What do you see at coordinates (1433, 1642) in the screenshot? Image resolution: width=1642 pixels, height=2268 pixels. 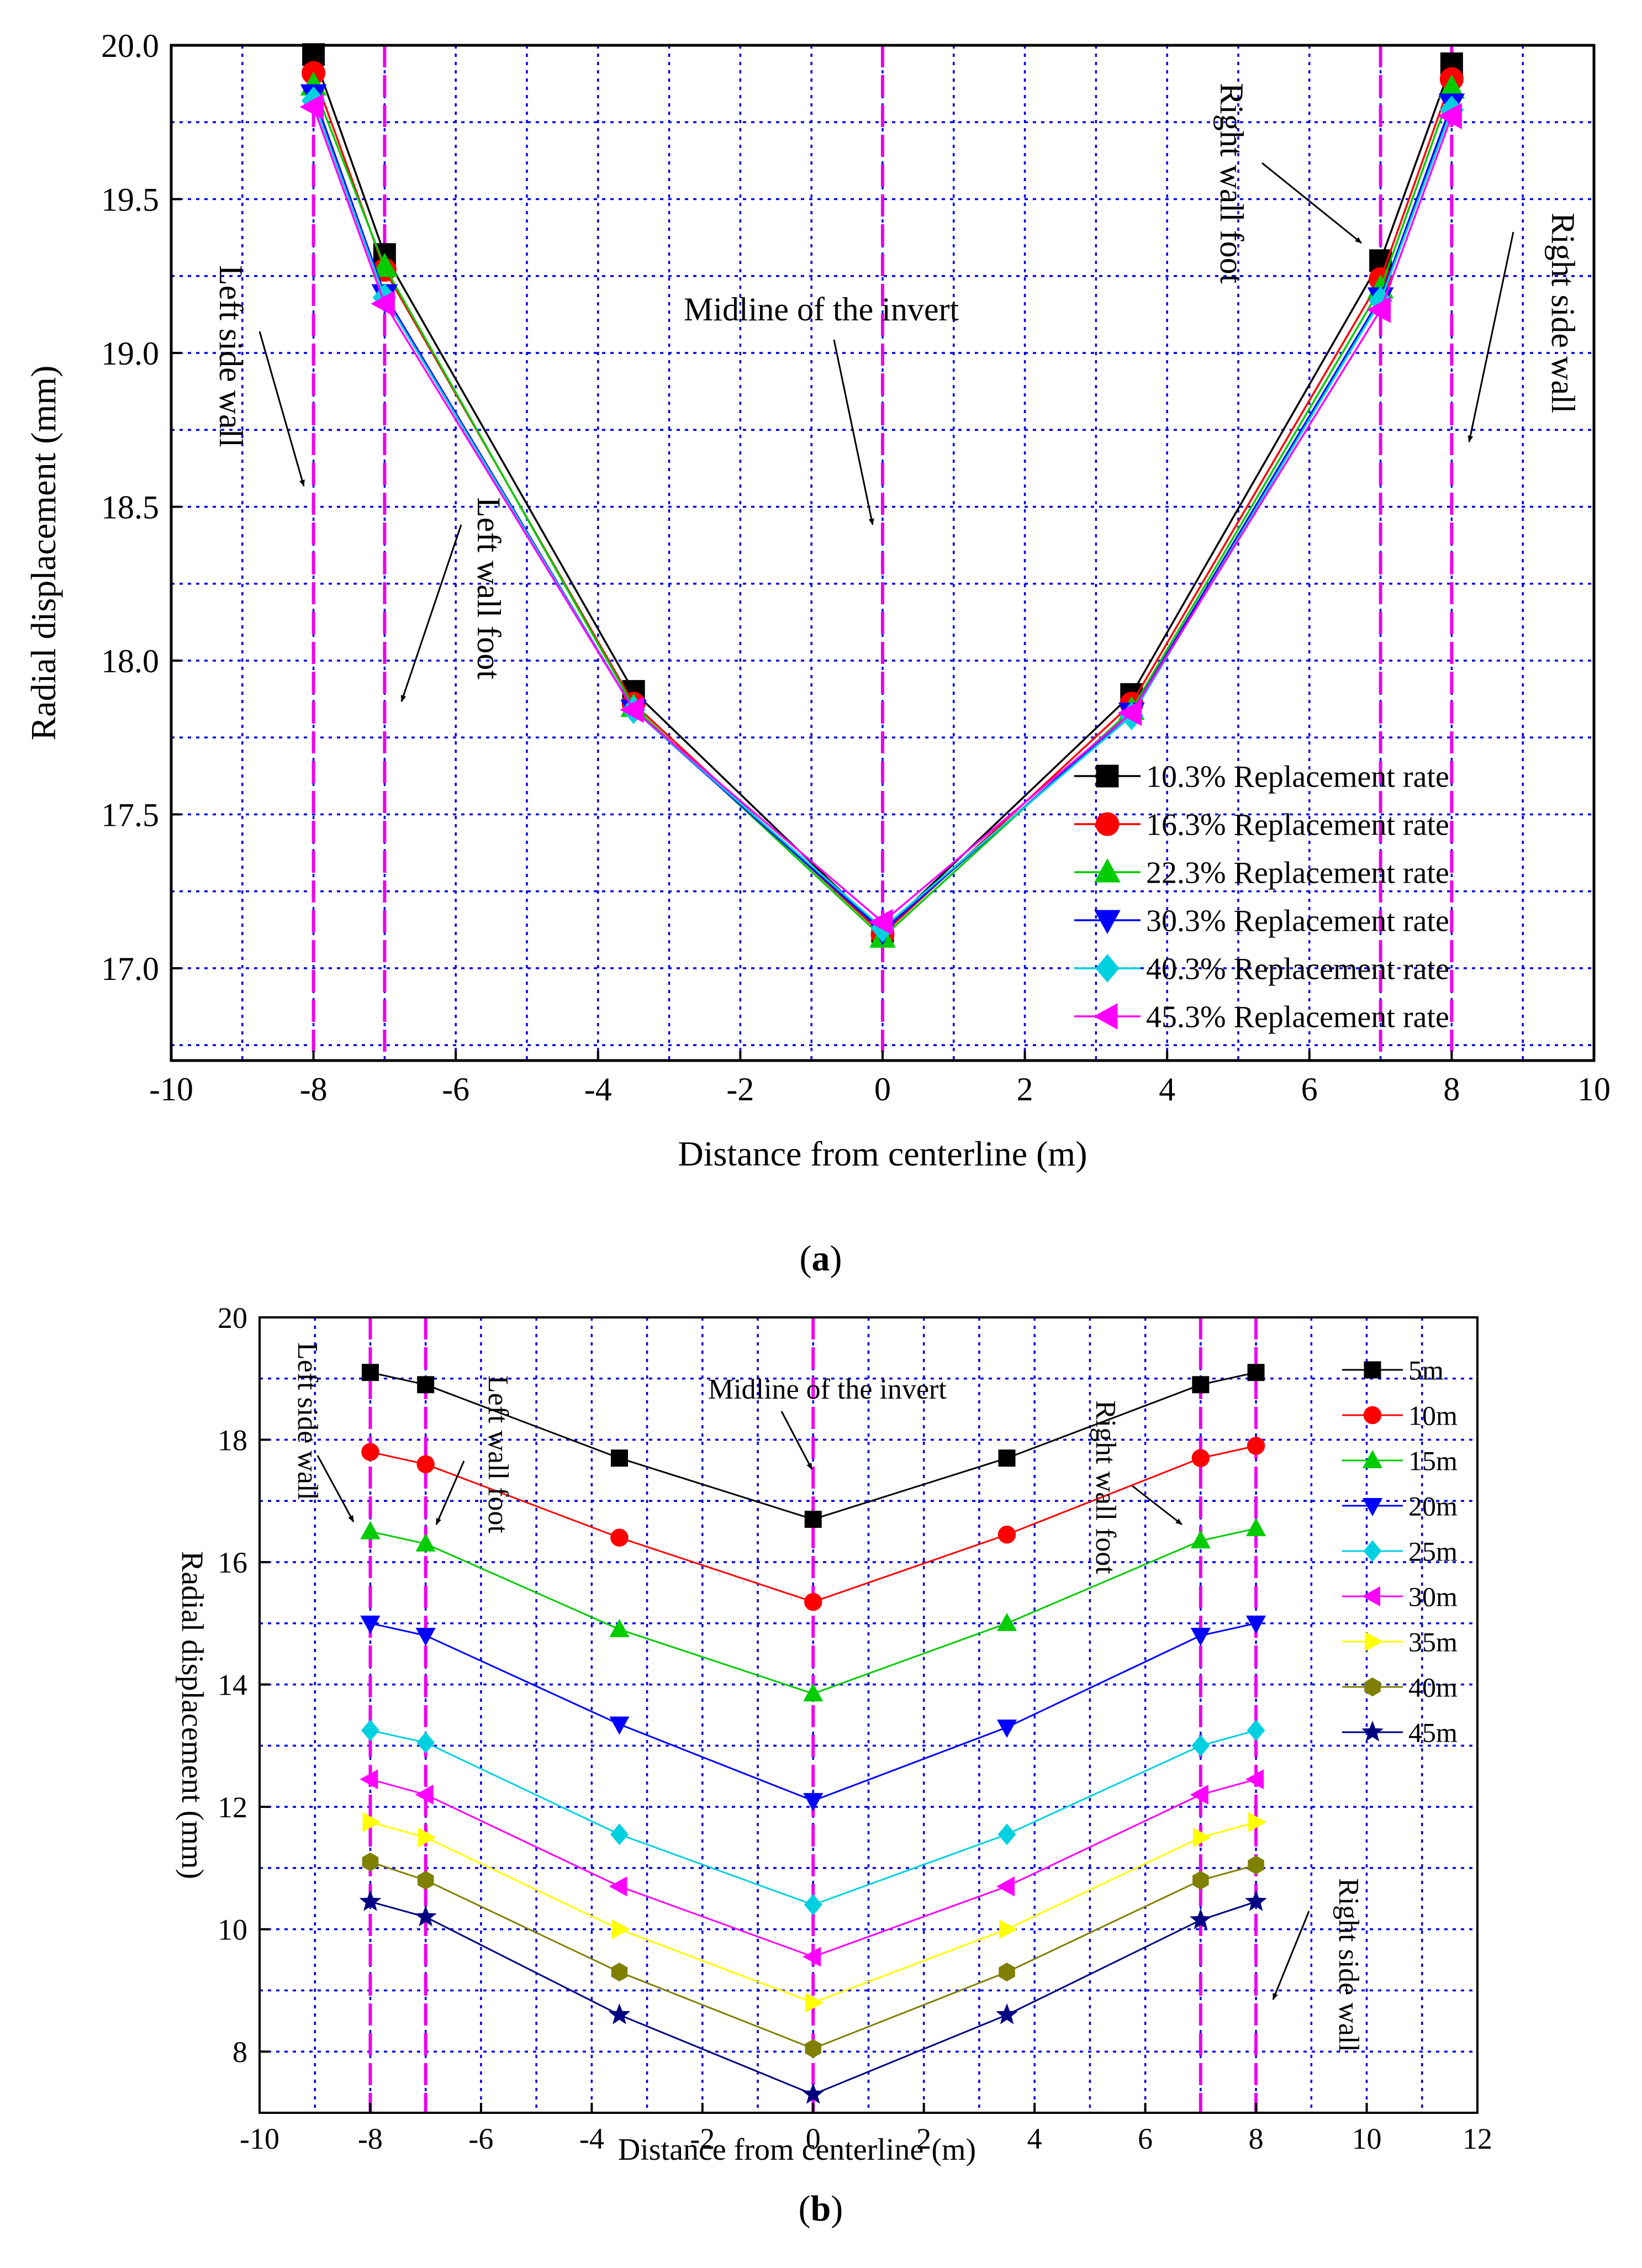 I see `legend-label: 35m` at bounding box center [1433, 1642].